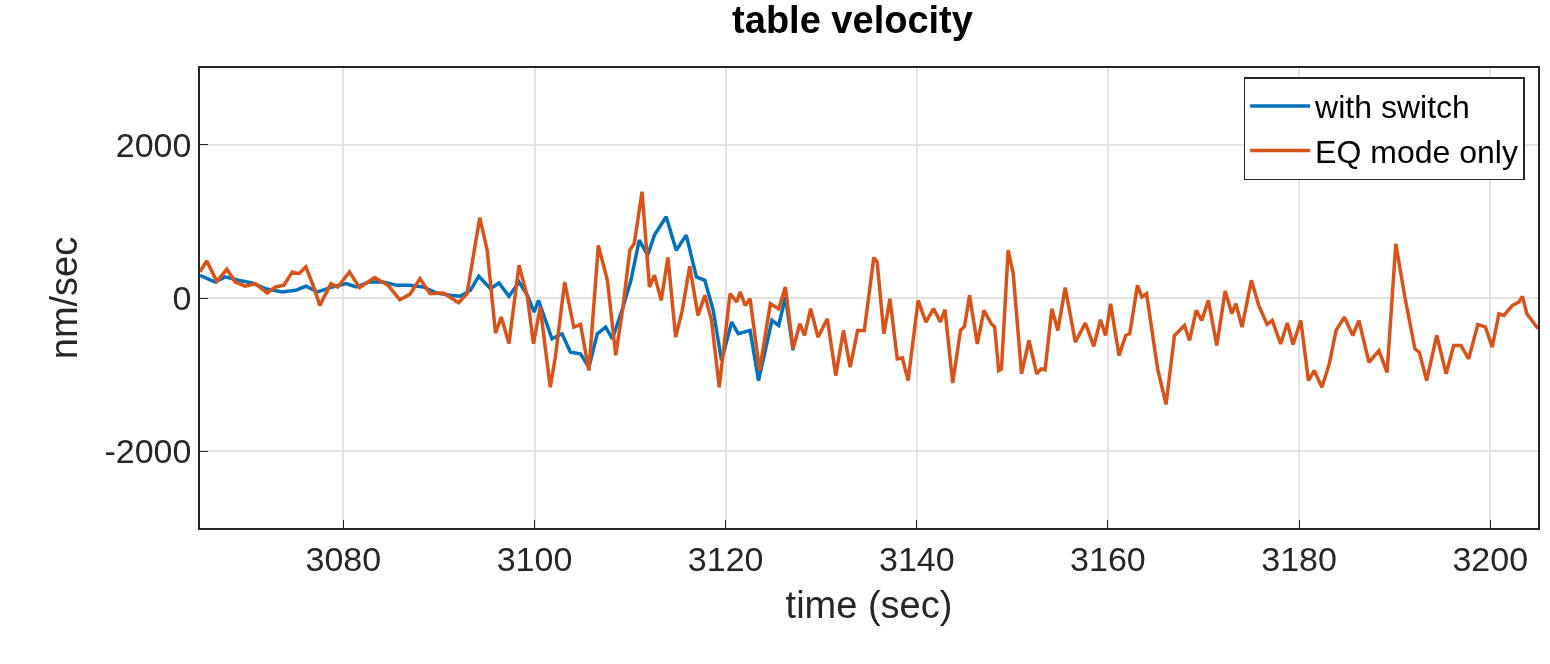  I want to click on y-tick-label: 2000, so click(153, 144).